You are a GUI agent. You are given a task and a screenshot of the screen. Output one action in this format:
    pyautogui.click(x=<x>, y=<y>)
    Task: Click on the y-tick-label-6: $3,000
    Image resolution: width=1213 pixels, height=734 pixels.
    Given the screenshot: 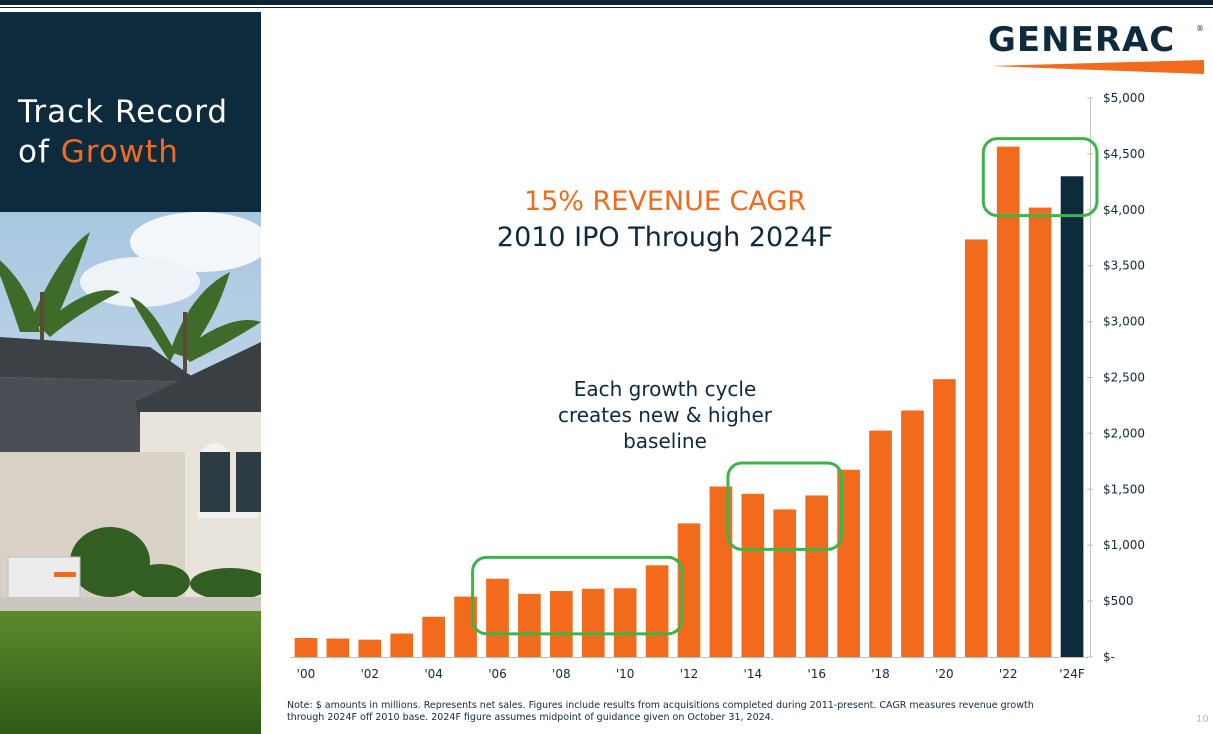 What is the action you would take?
    pyautogui.click(x=1124, y=322)
    